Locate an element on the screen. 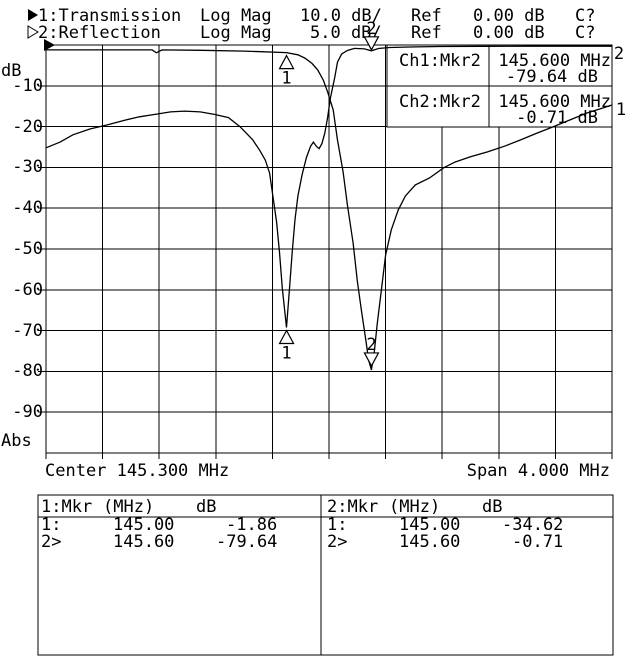  table2-title: 2:Mkr is located at coordinates (352, 507).